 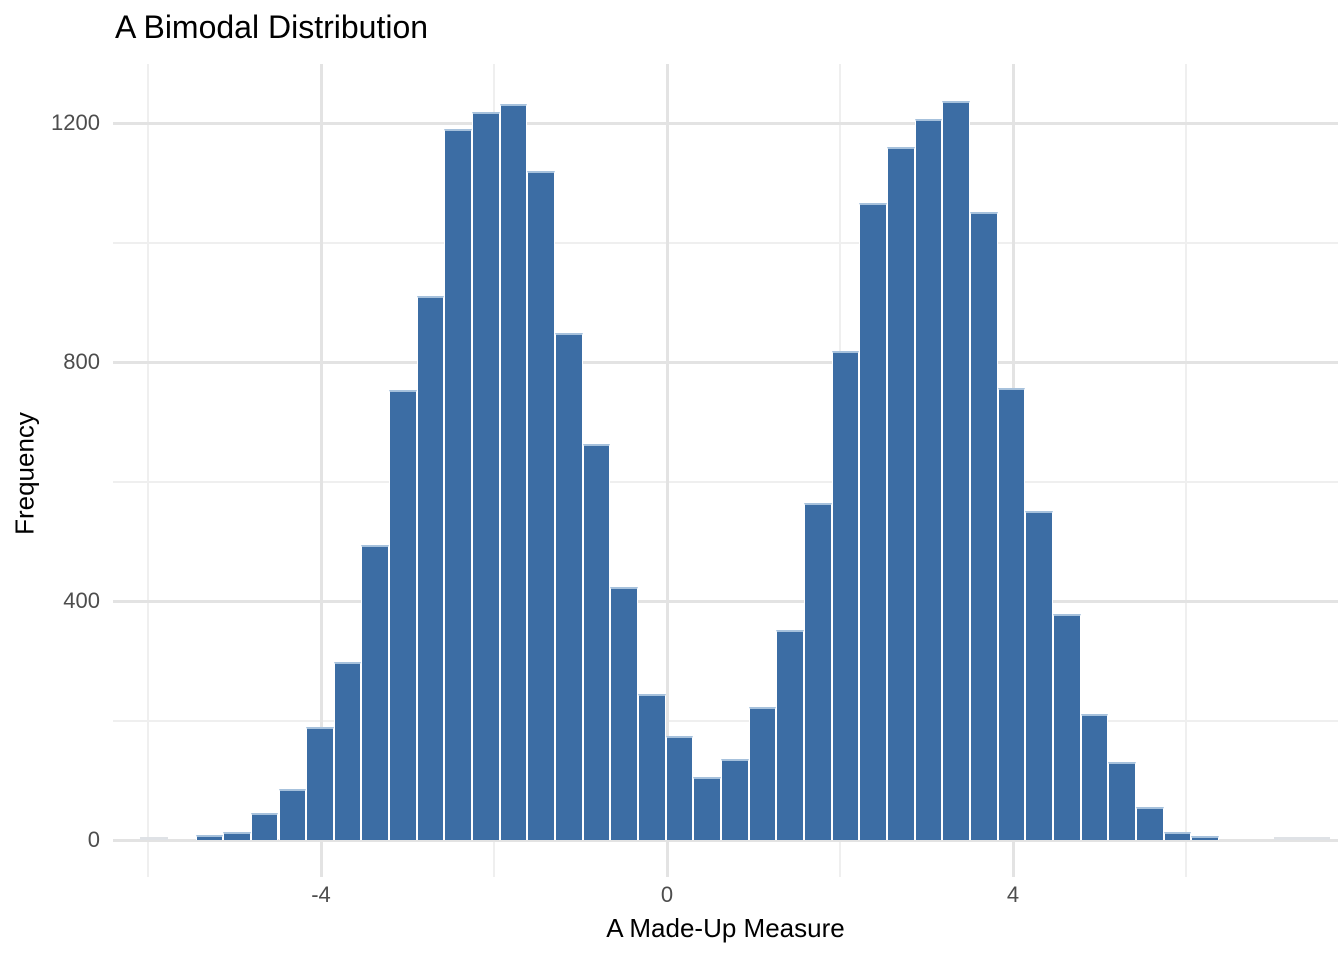 I want to click on y-tick-label: 0, so click(x=93, y=839).